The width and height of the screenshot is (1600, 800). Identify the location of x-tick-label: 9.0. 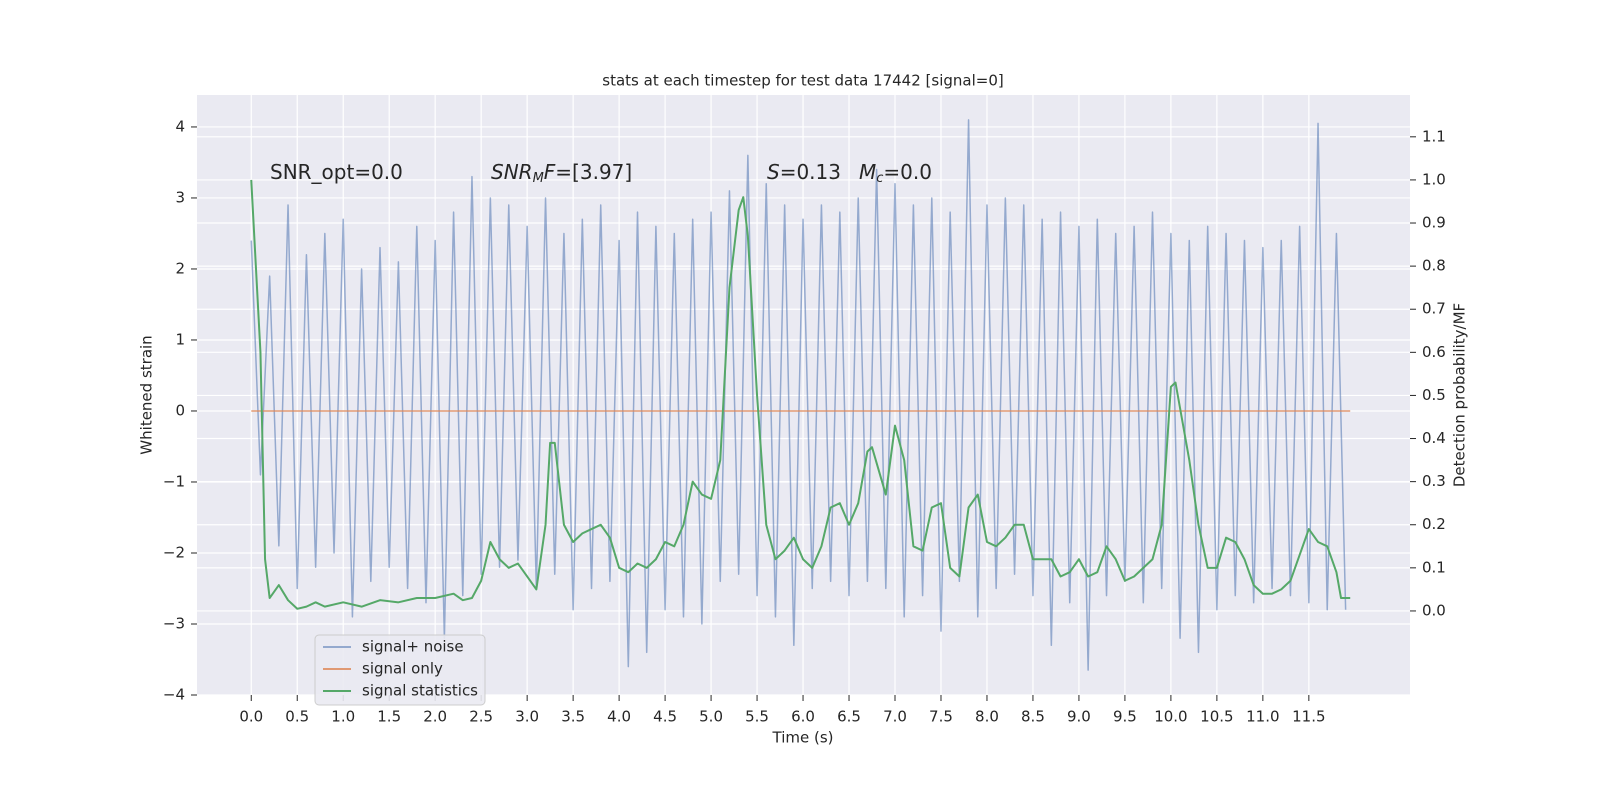
(1079, 717).